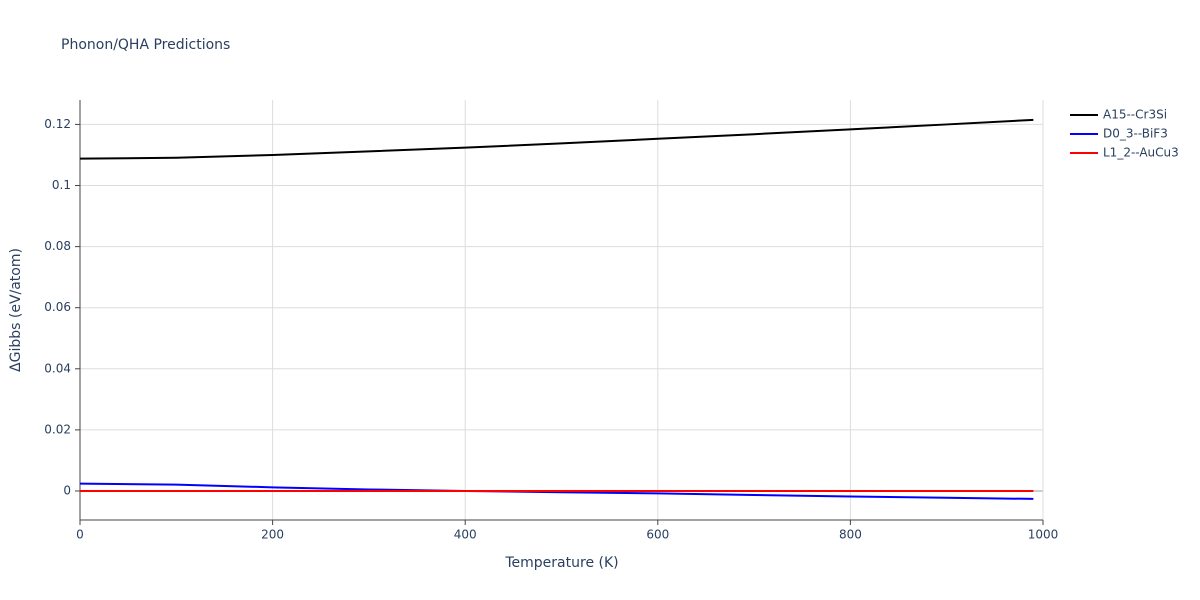 This screenshot has width=1200, height=600. What do you see at coordinates (1141, 153) in the screenshot?
I see `legend-label: L1_2--AuCu3` at bounding box center [1141, 153].